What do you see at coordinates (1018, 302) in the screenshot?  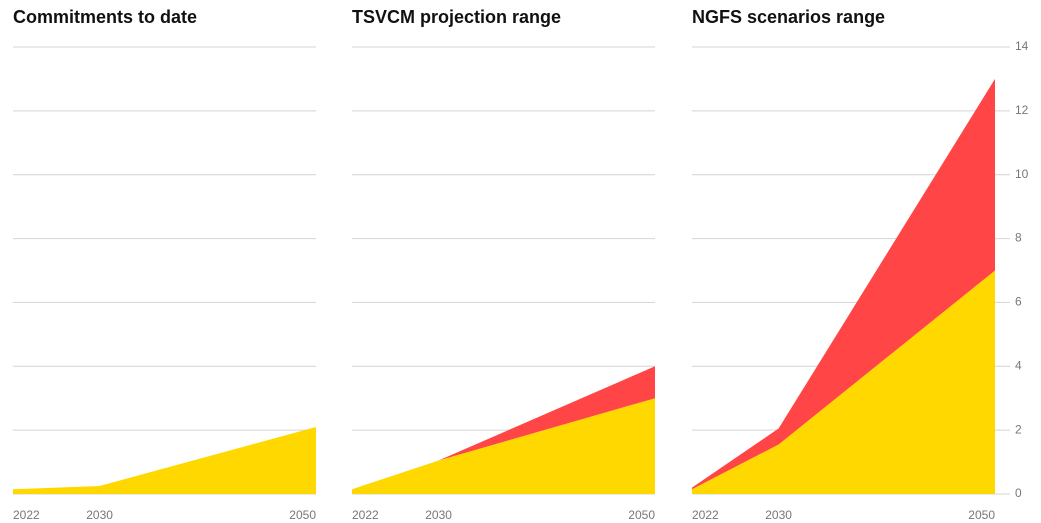 I see `y-tick-label: 6` at bounding box center [1018, 302].